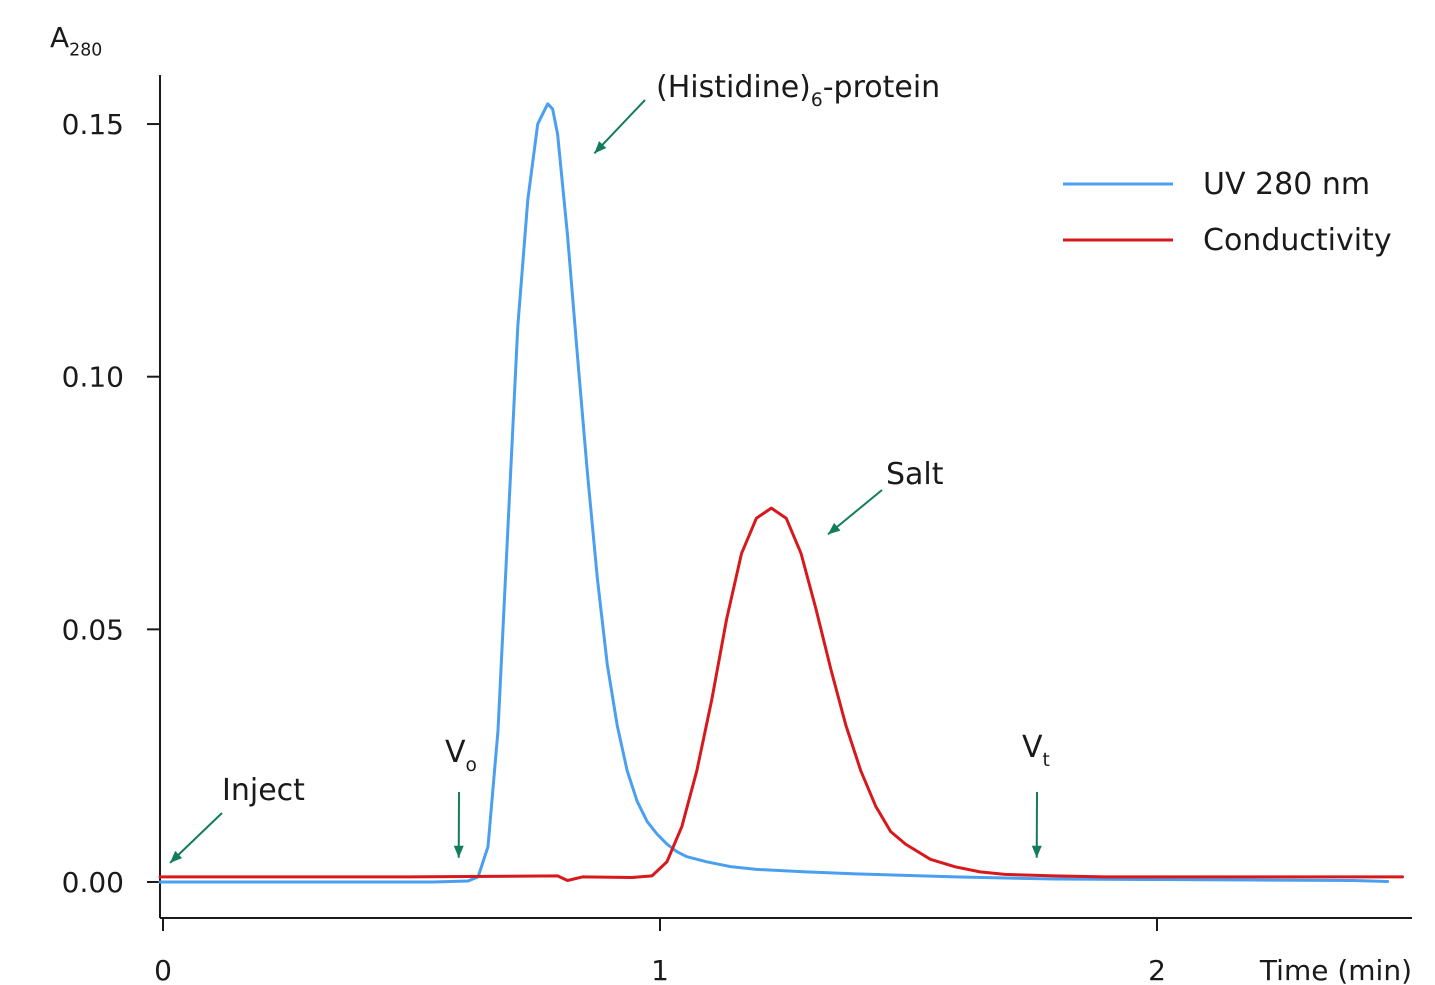 This screenshot has width=1435, height=985. What do you see at coordinates (1286, 184) in the screenshot?
I see `legend-label: UV 280 nm` at bounding box center [1286, 184].